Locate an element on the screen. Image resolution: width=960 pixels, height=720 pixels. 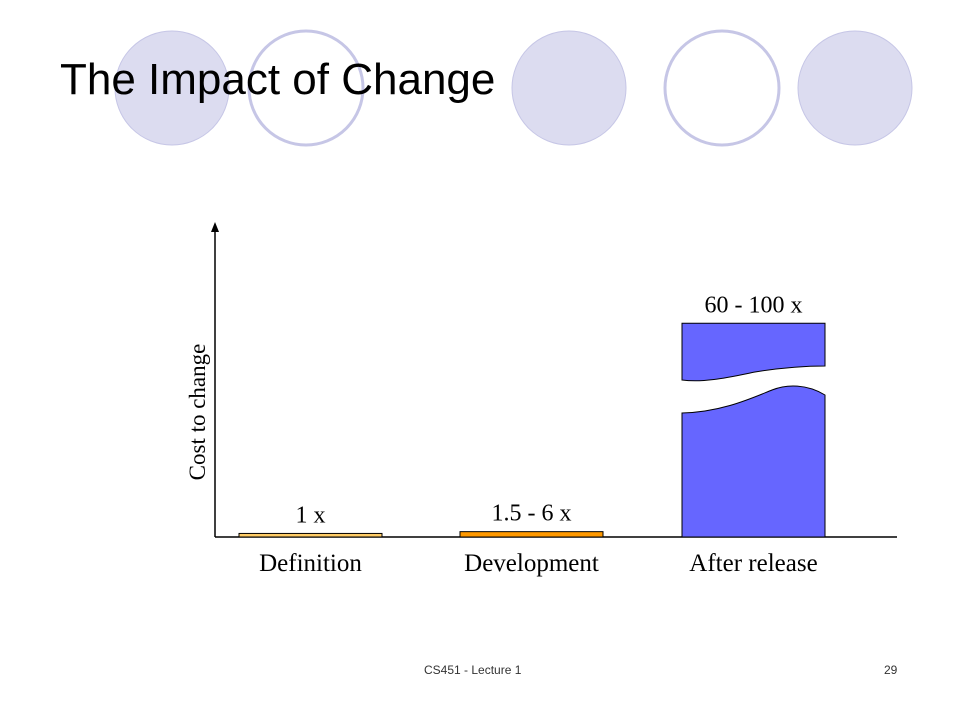
y-axis-arrow is located at coordinates (215, 227).